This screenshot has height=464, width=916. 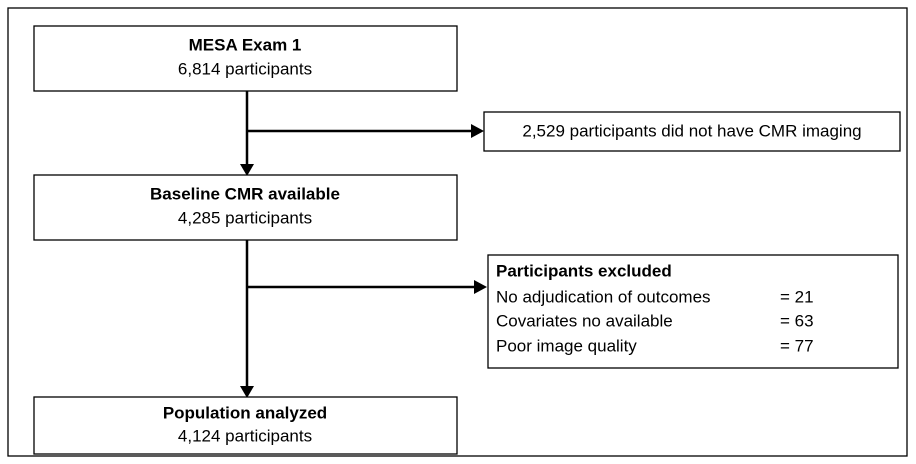 I want to click on box-title: Population analyzed, so click(x=245, y=412).